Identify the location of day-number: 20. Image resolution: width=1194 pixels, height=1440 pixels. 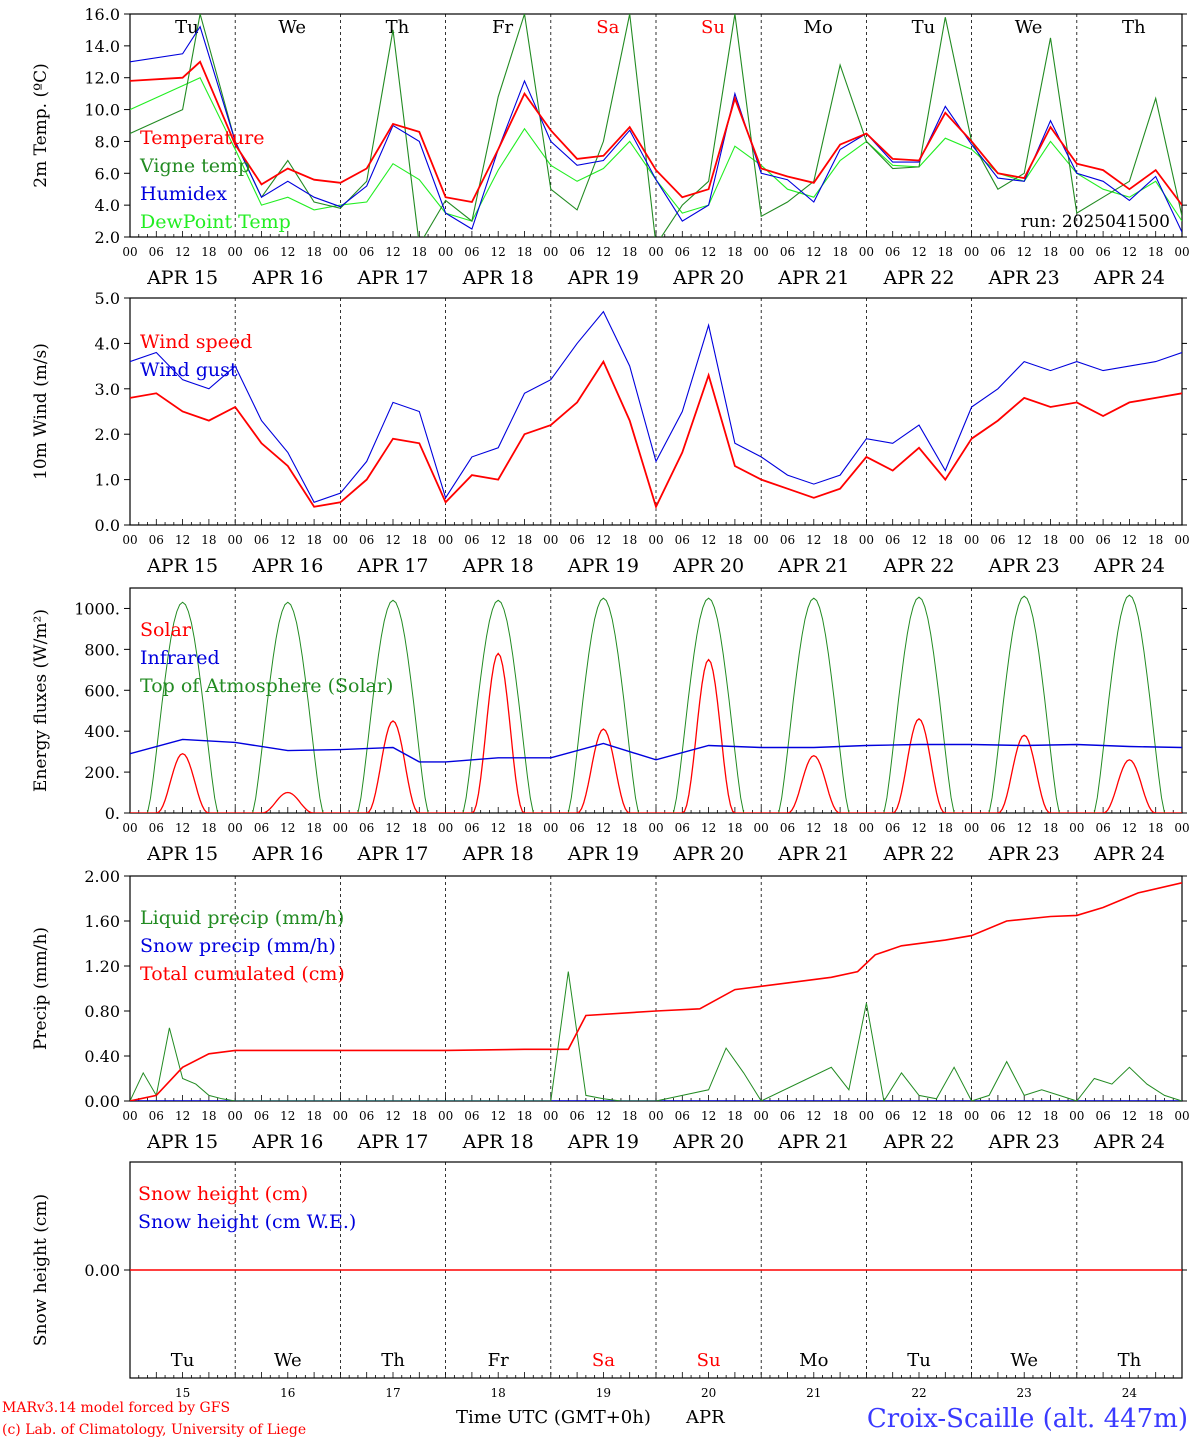
(708, 1393).